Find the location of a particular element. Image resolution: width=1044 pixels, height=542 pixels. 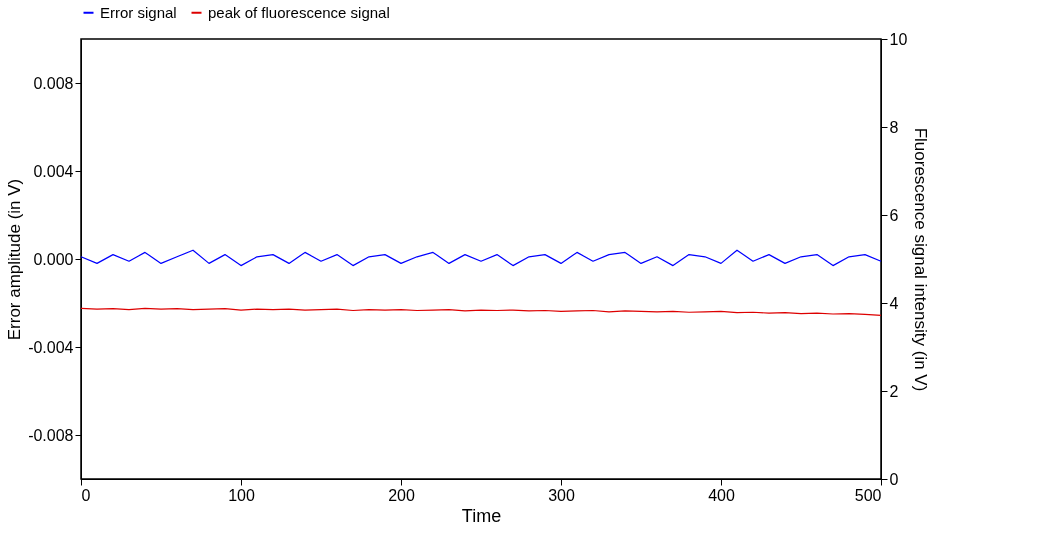

y2-tick-label: 8 is located at coordinates (894, 127).